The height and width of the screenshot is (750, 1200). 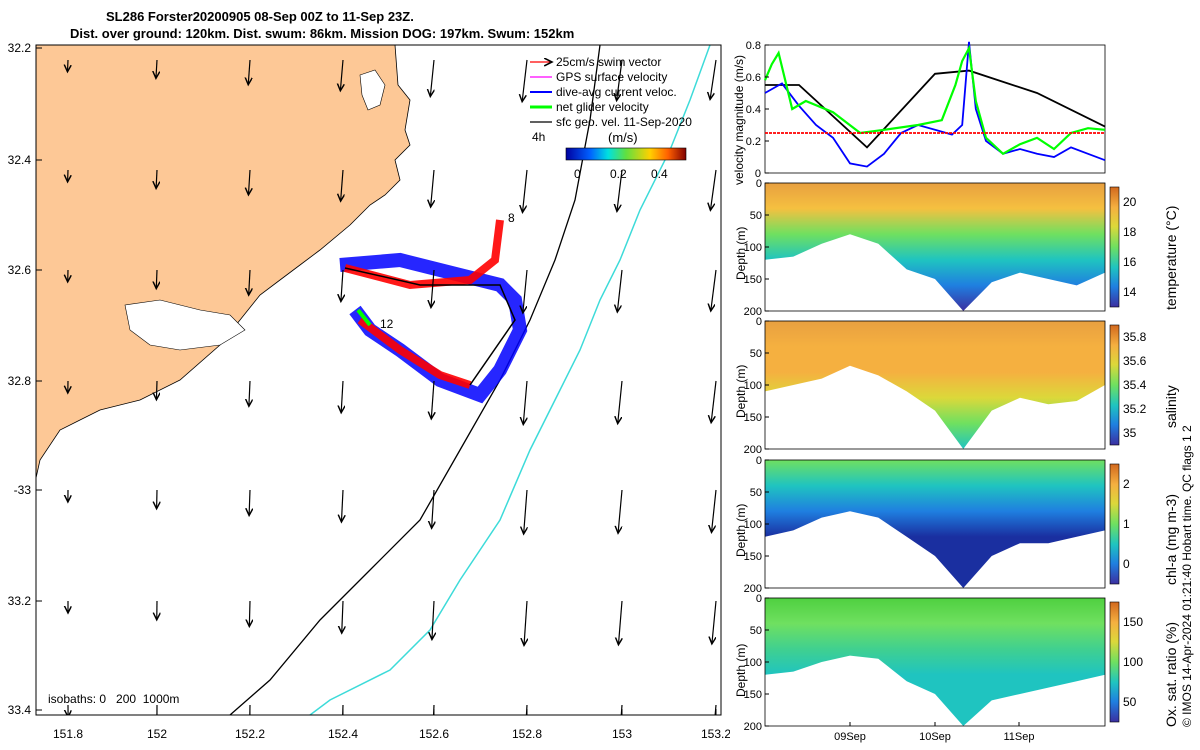 I want to click on salinity-cbar-label: salinity, so click(x=1171, y=406).